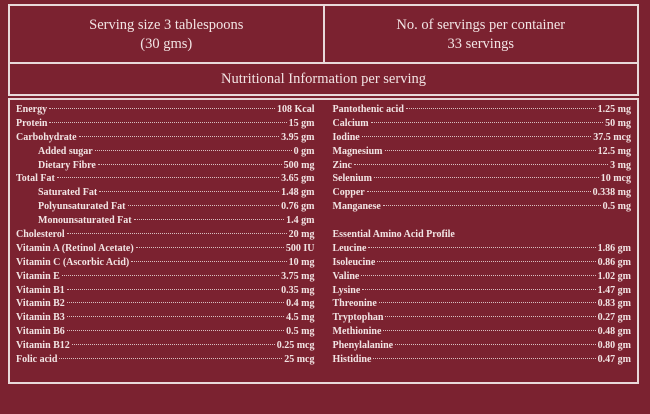 The height and width of the screenshot is (414, 650). What do you see at coordinates (166, 44) in the screenshot?
I see `serving-size-value: (30 gms)` at bounding box center [166, 44].